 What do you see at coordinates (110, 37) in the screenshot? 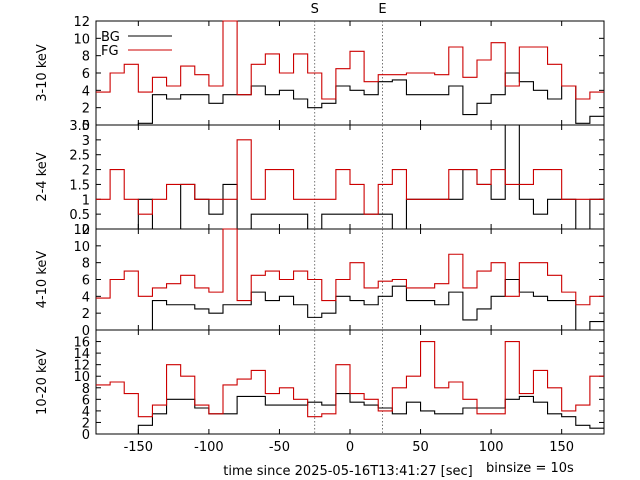
I see `legend-label-bg: BG` at bounding box center [110, 37].